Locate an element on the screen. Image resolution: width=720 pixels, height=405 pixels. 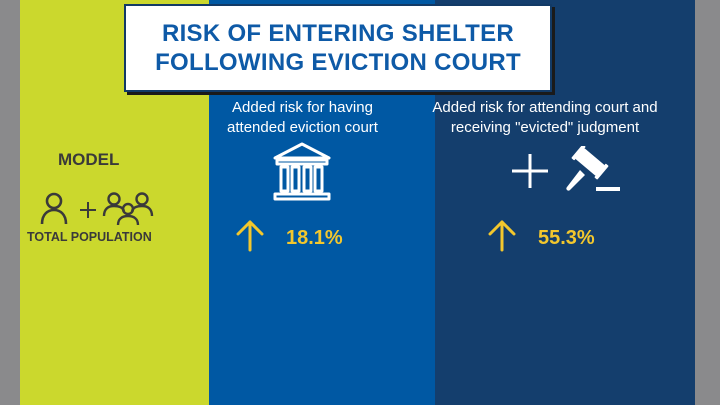
courthouse-icon is located at coordinates (302, 171).